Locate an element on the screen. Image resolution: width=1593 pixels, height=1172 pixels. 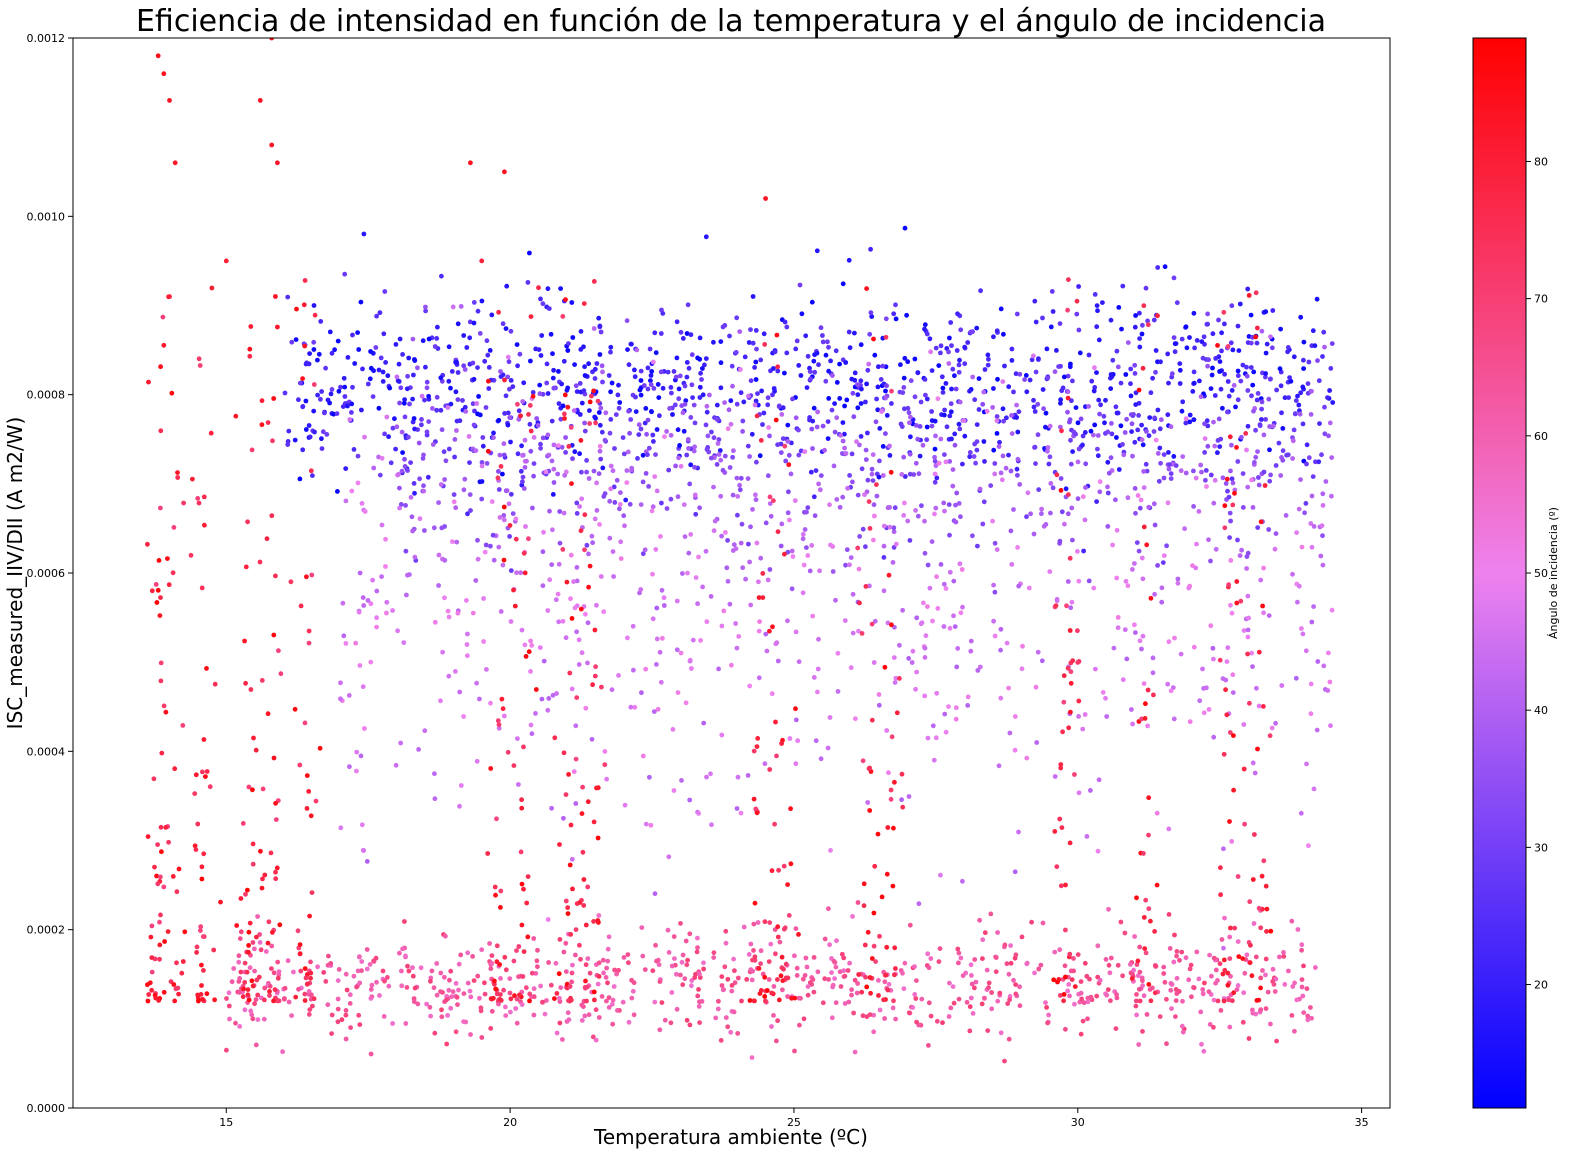
colorbar-tick-label: 50 is located at coordinates (1541, 573).